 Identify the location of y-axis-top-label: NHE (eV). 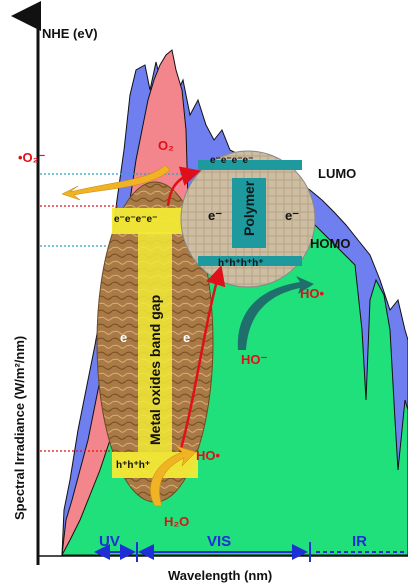
(70, 33).